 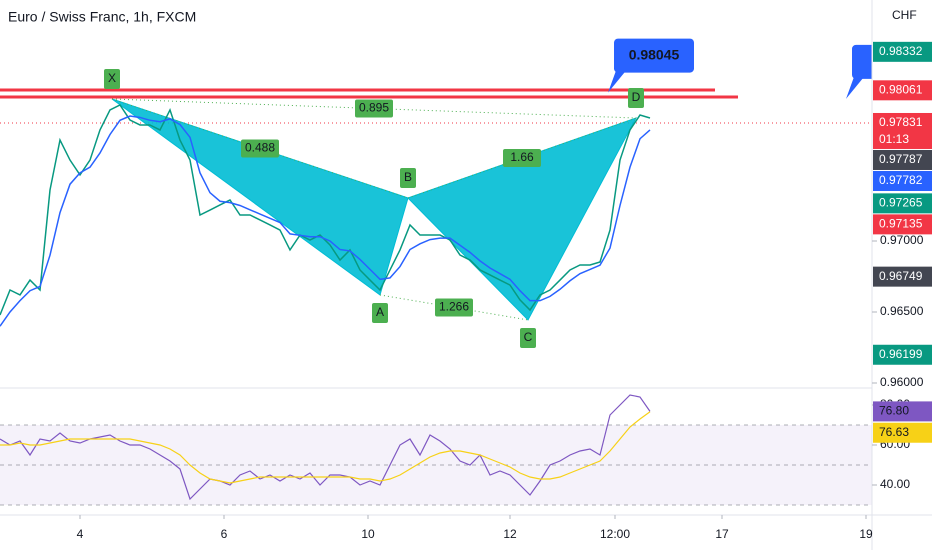 I want to click on currency: CHF, so click(x=904, y=15).